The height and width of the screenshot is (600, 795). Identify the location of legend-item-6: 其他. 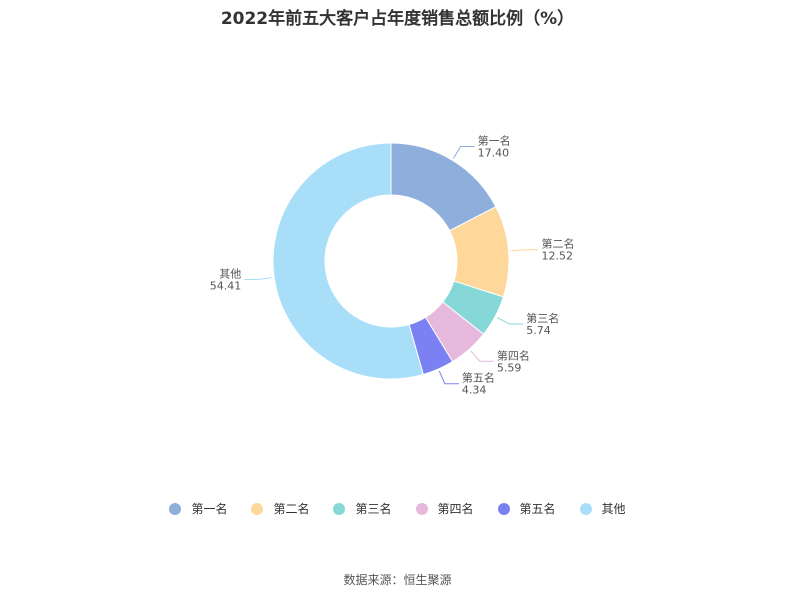
(602, 508).